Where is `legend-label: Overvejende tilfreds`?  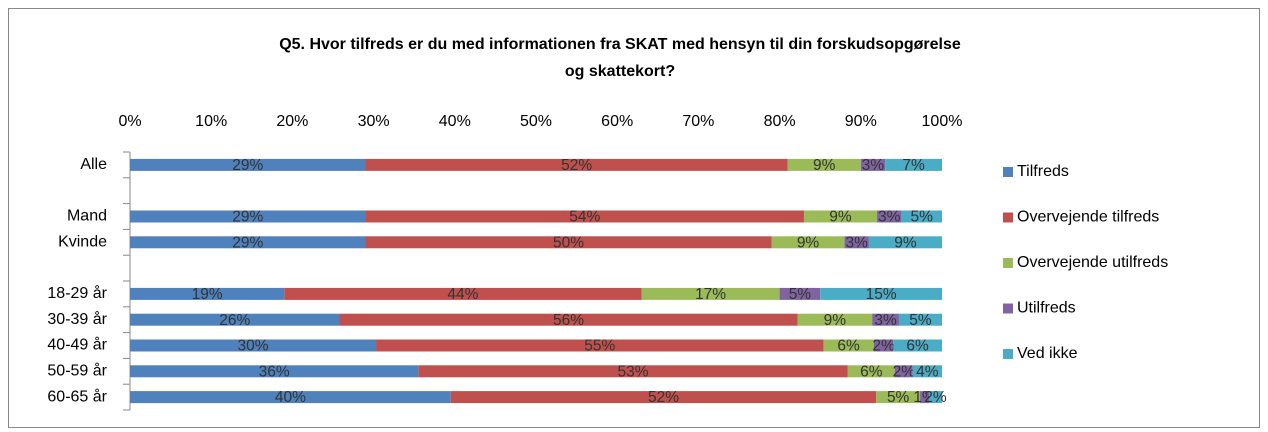
legend-label: Overvejende tilfreds is located at coordinates (1088, 217).